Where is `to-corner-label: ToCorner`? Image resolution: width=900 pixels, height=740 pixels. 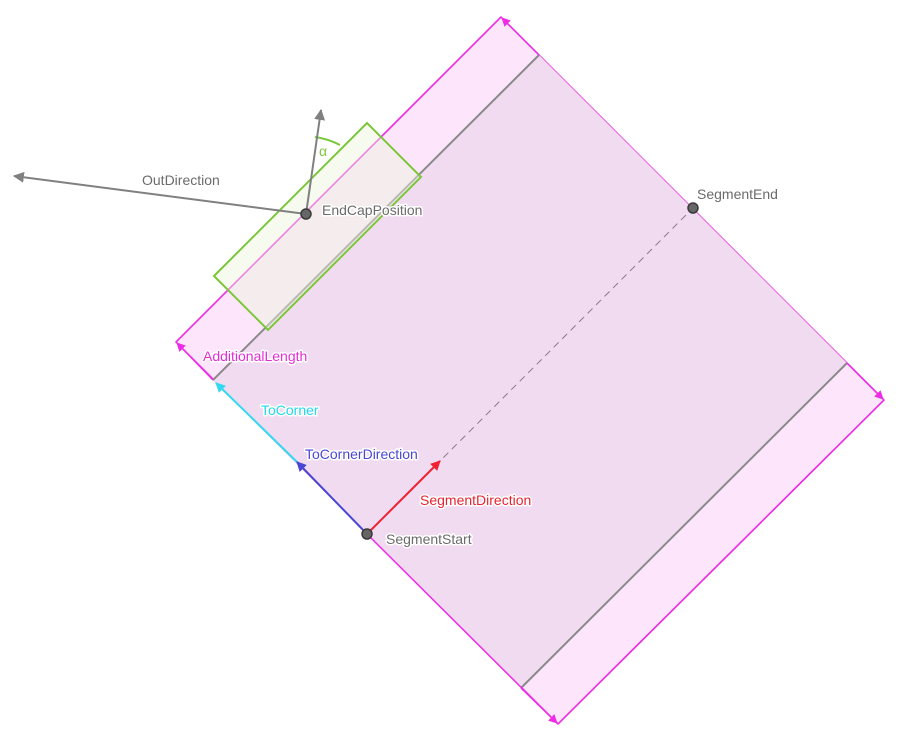 to-corner-label: ToCorner is located at coordinates (290, 410).